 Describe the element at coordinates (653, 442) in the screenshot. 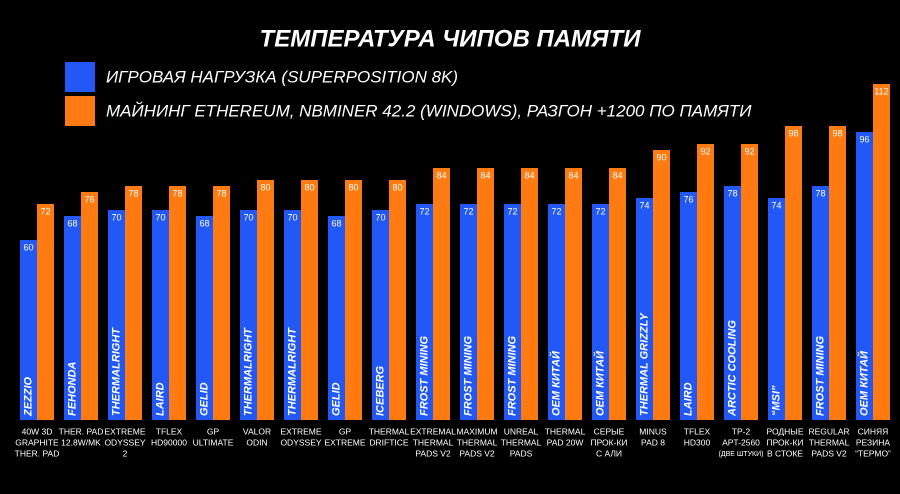

I see `x-tick-label: PAD 8` at that location.